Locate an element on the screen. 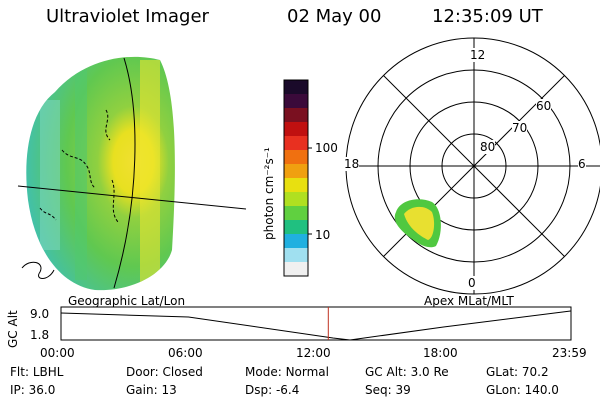 The height and width of the screenshot is (400, 600). status-value: Normal is located at coordinates (307, 372).